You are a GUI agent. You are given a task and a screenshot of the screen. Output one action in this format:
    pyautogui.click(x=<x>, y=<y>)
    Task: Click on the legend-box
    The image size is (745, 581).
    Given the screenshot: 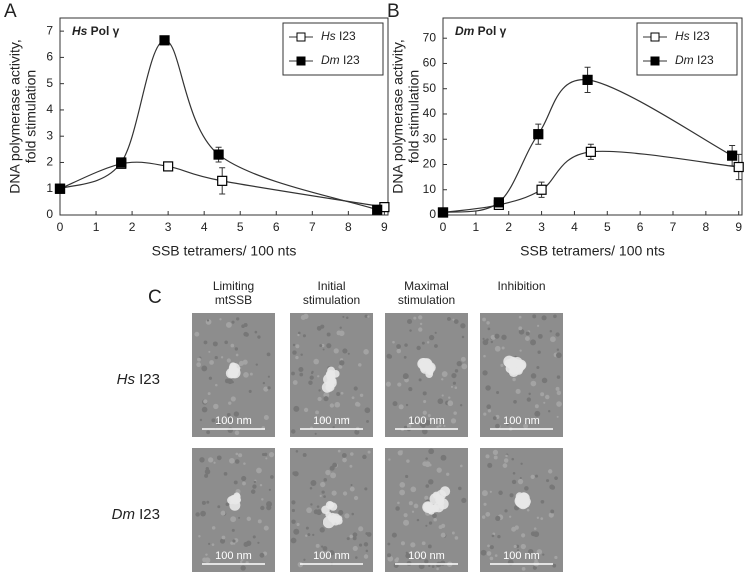 What is the action you would take?
    pyautogui.click(x=333, y=49)
    